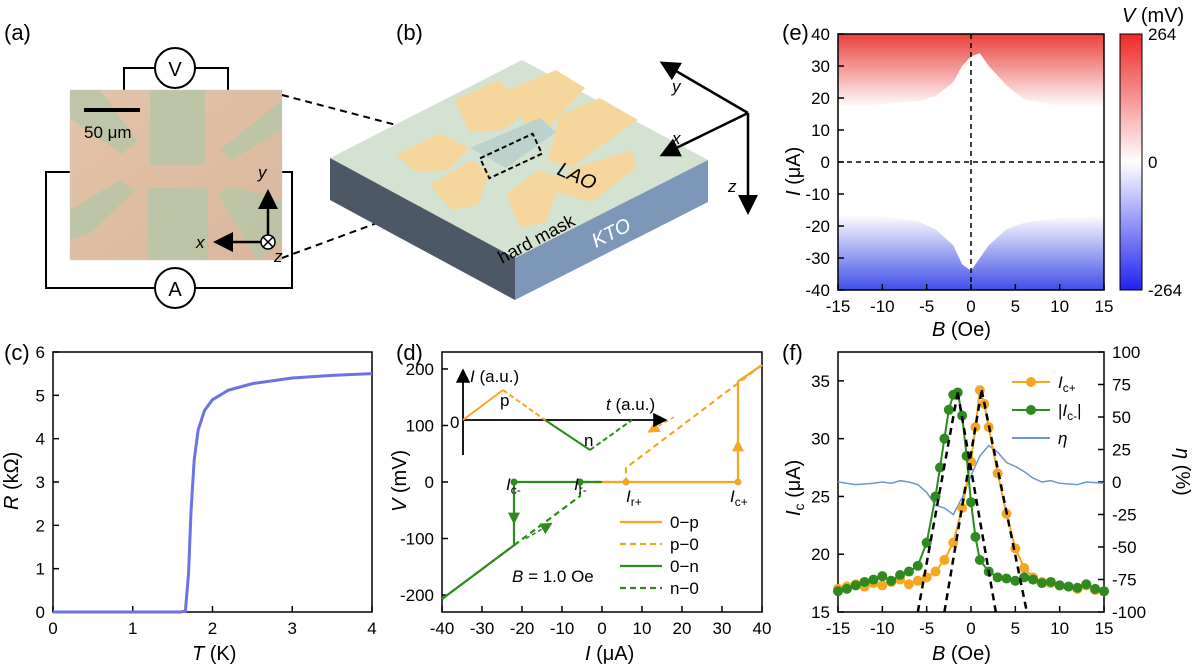 This screenshot has height=672, width=1200. I want to click on inset-y-label: I (a.u.), so click(494, 376).